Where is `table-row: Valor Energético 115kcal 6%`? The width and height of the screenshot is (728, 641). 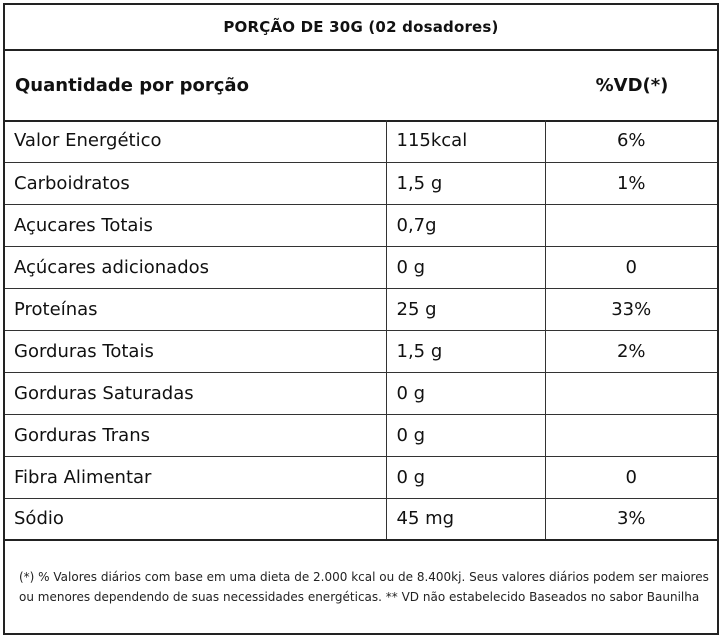 table-row: Valor Energético 115kcal 6% is located at coordinates (361, 141).